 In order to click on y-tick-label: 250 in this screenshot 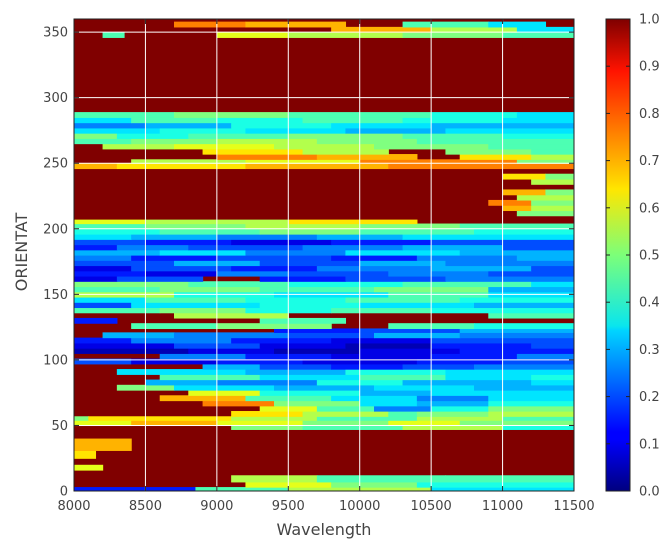, I will do `click(55, 164)`.